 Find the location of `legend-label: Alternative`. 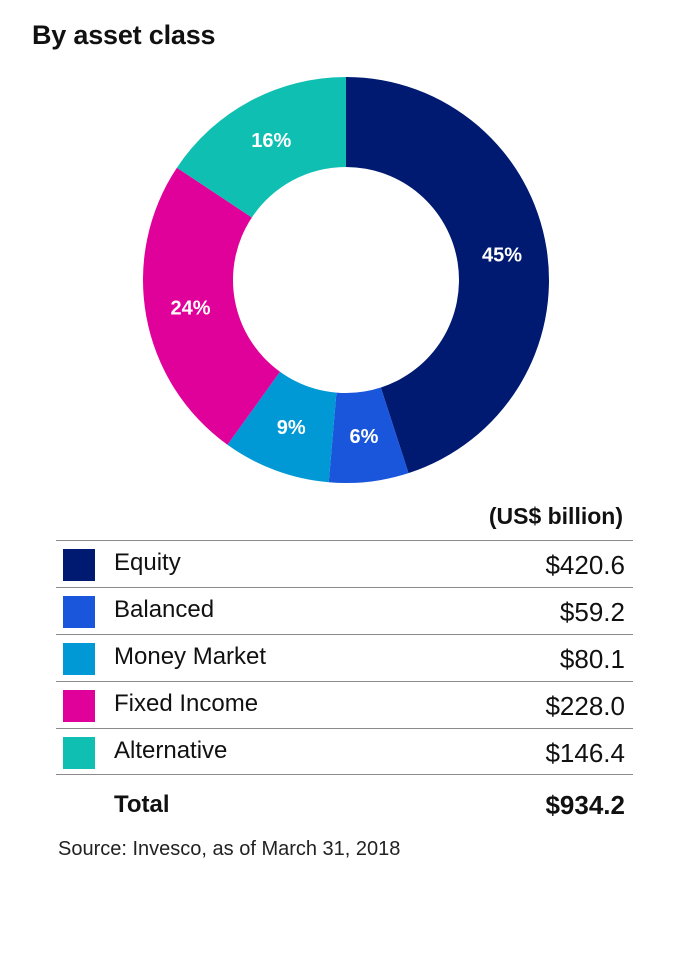

legend-label: Alternative is located at coordinates (171, 750).